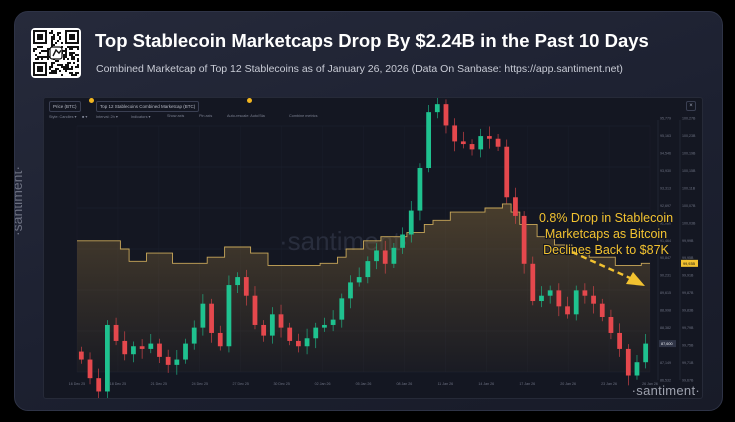 The height and width of the screenshot is (422, 735). What do you see at coordinates (56, 53) in the screenshot?
I see `qr-code` at bounding box center [56, 53].